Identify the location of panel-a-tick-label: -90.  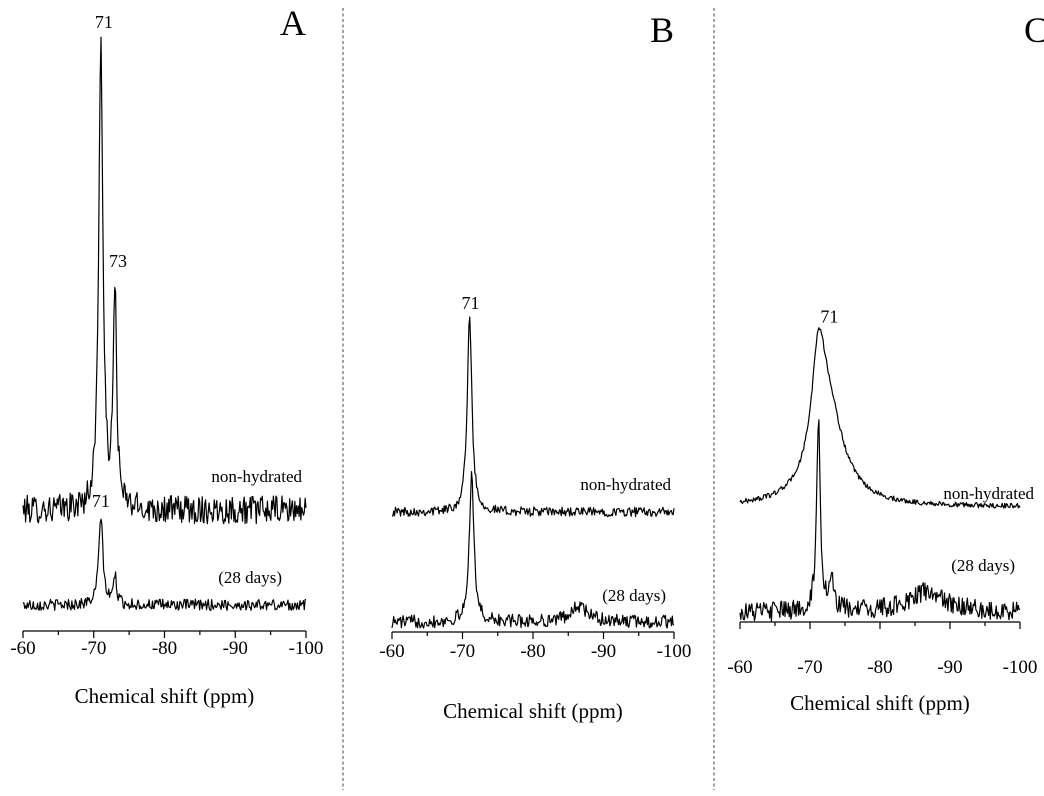
(235, 648).